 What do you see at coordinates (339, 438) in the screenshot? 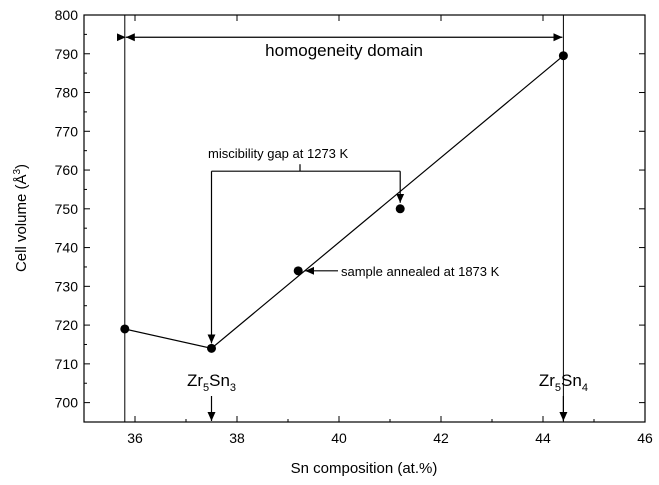
I see `x-tick-label: 40` at bounding box center [339, 438].